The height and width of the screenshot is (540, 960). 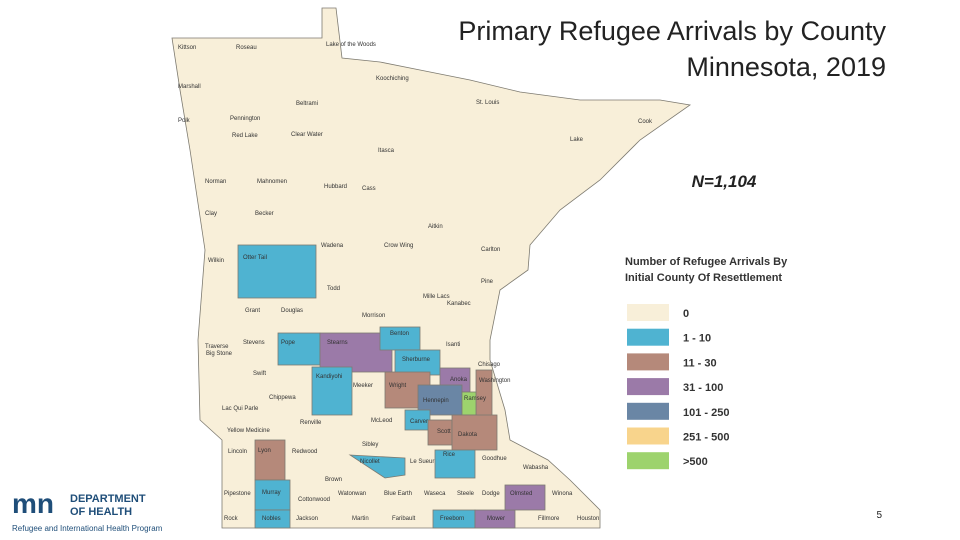 I want to click on county-label: Anoka, so click(x=459, y=380).